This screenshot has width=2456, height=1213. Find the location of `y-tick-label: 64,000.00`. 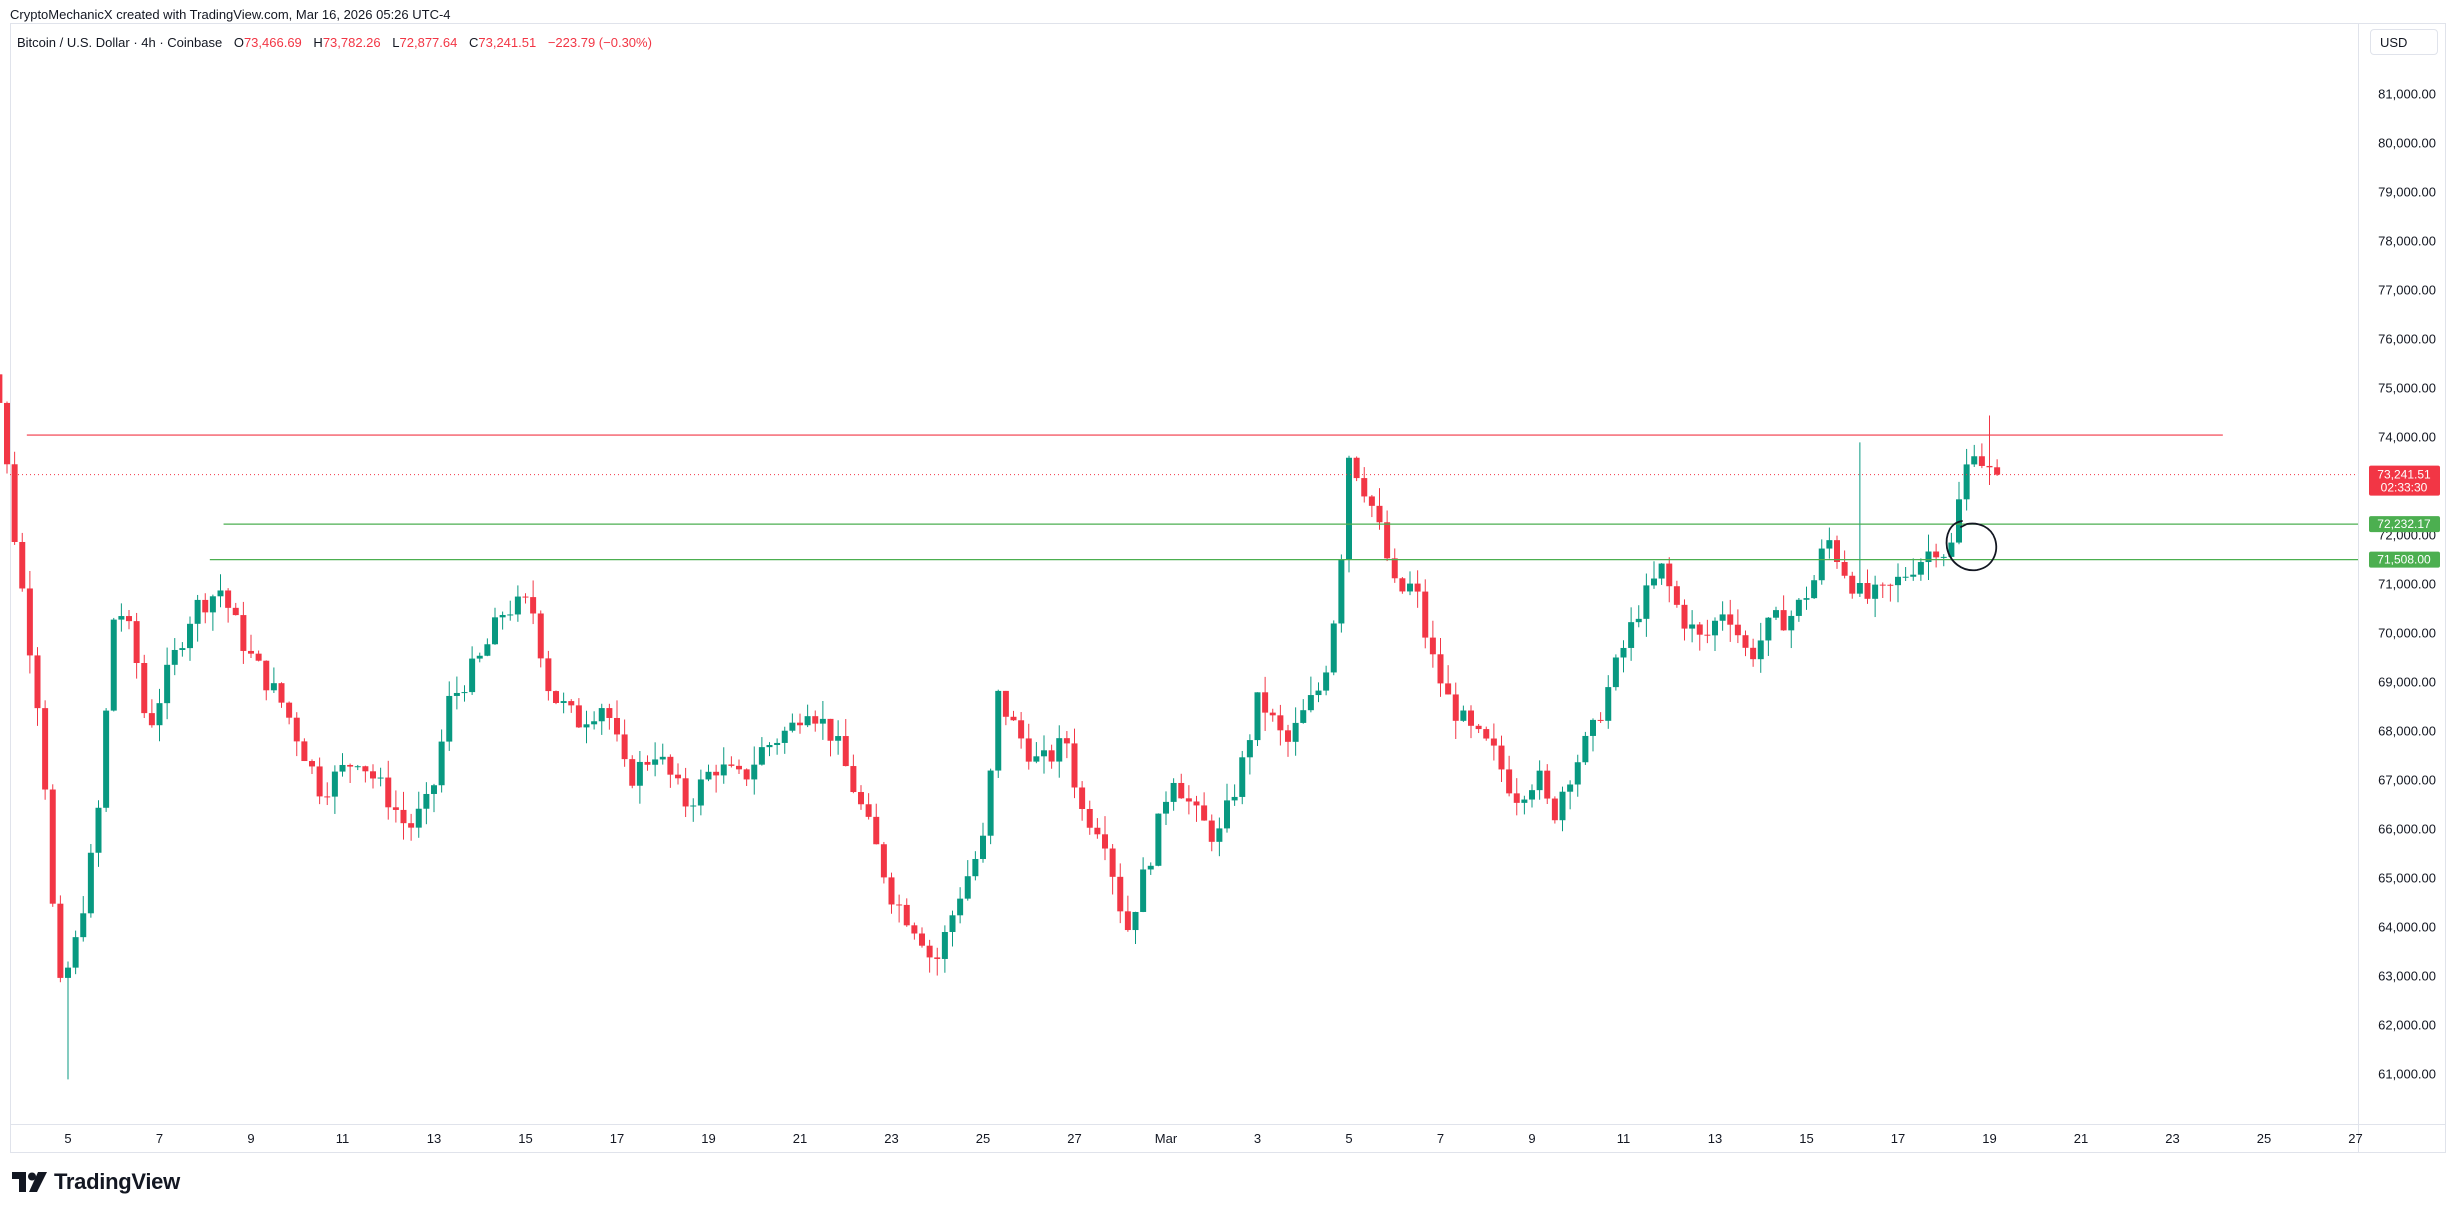

y-tick-label: 64,000.00 is located at coordinates (2407, 927).